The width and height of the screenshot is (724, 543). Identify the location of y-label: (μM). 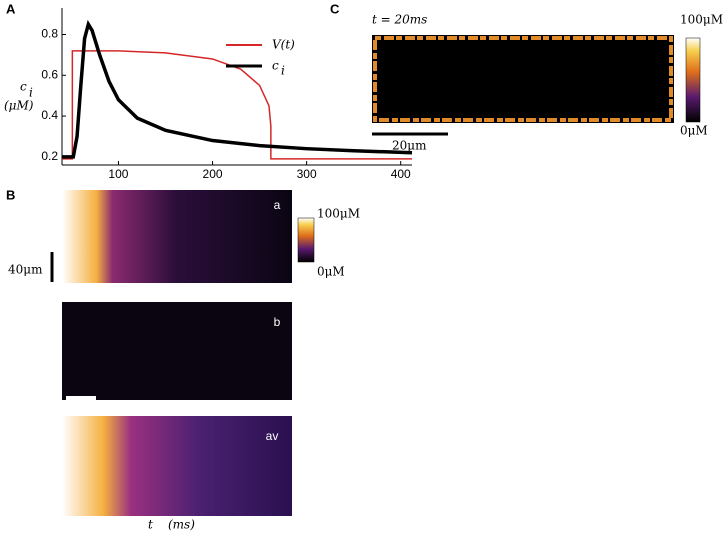
(19, 106).